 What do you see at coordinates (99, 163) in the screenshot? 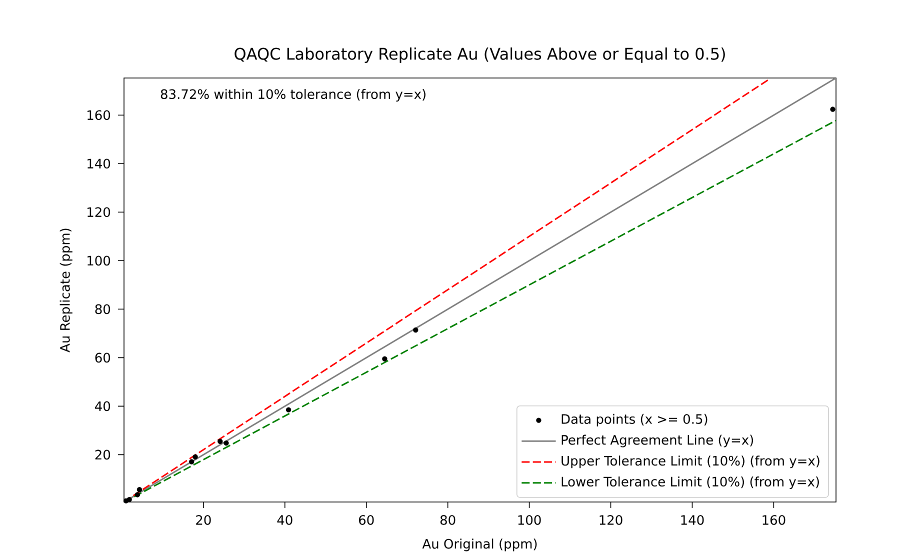
I see `y-tick-label: 140` at bounding box center [99, 163].